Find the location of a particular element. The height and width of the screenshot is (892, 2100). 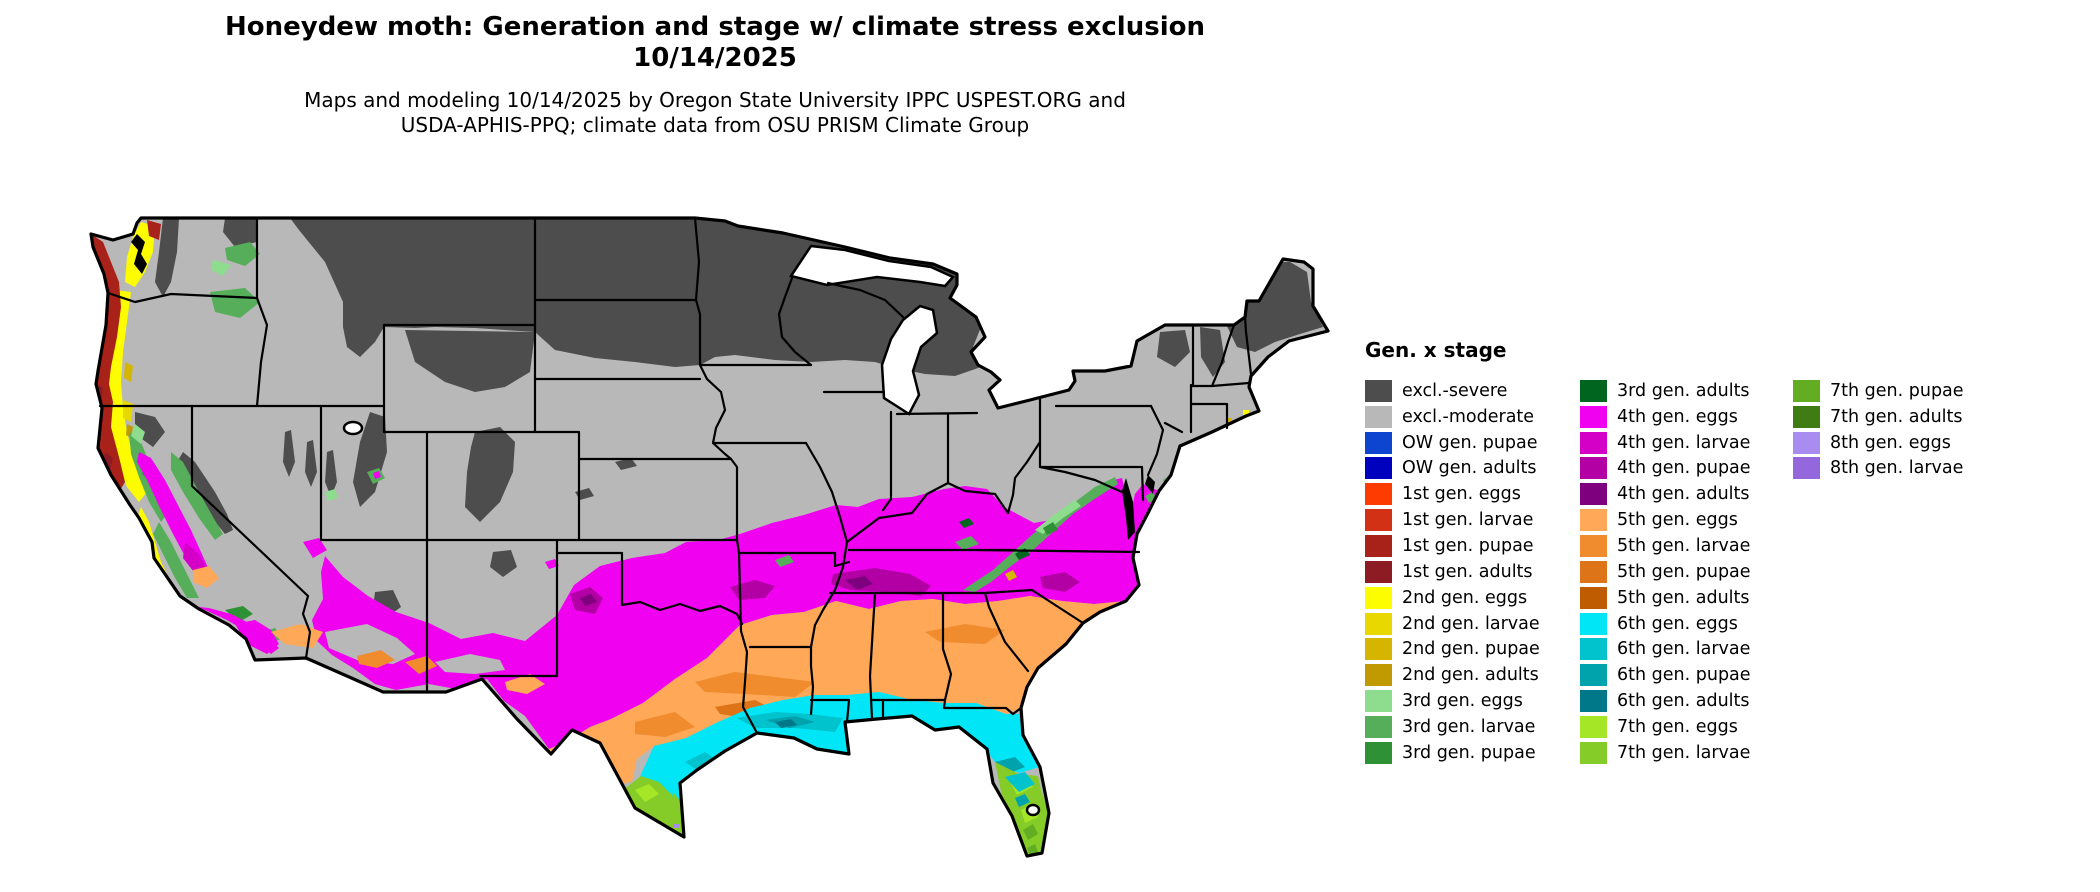

legend-item-g4_larvae: 4th gen. larvae is located at coordinates (1686, 443).